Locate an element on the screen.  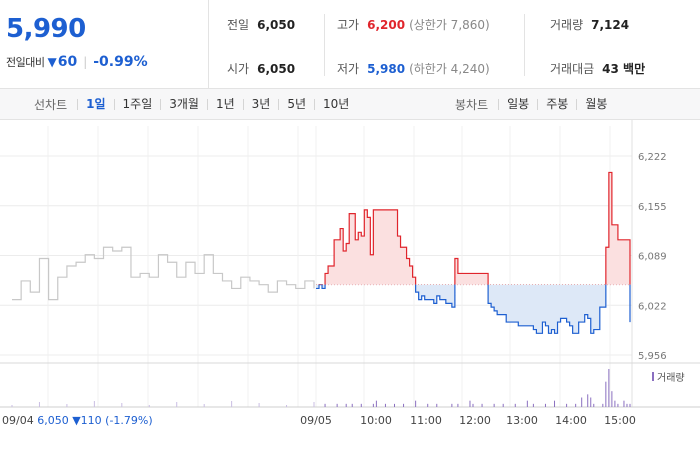
prev-close-label: 전일 is located at coordinates (238, 25).